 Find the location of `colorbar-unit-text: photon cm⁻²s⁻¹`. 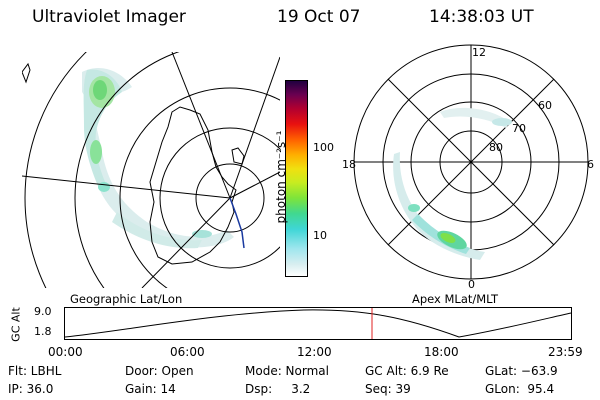

colorbar-unit-text: photon cm⁻²s⁻¹ is located at coordinates (281, 177).